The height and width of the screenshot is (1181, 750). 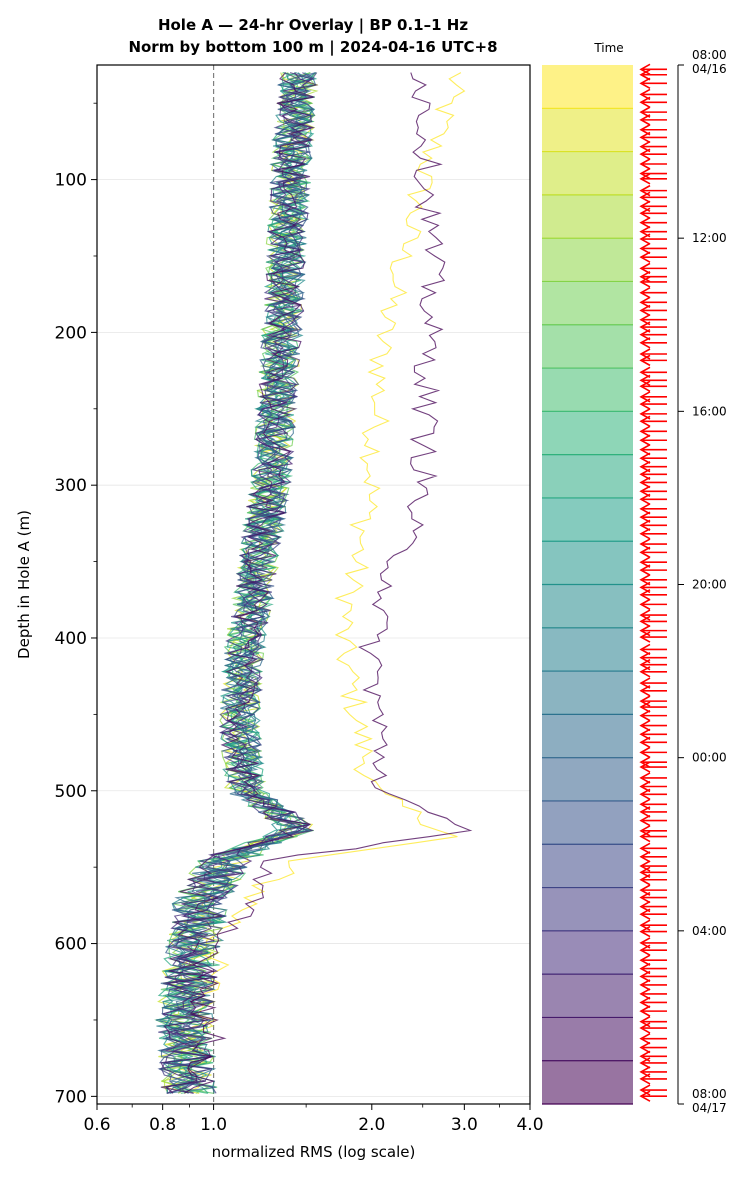 I want to click on title-line-1: Hole A — 24-hr Overlay | BP 0.1–1 Hz, so click(x=313, y=25).